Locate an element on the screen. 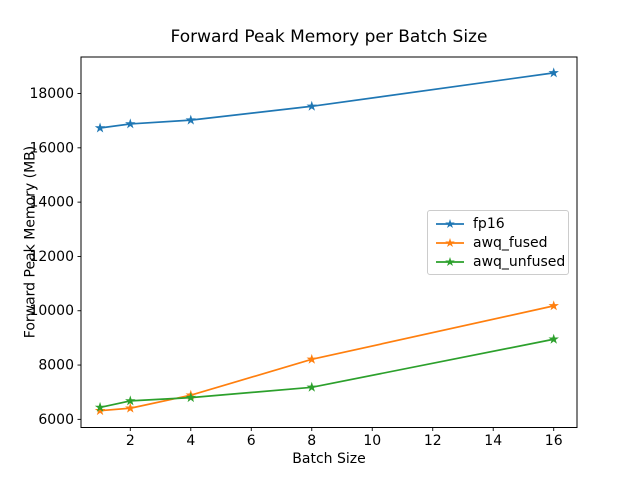  y-tick-label: 16000 is located at coordinates (51, 148).